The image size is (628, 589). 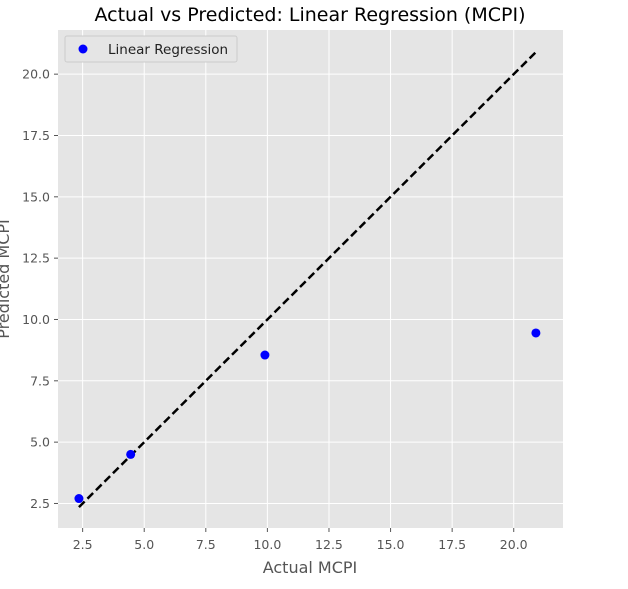 What do you see at coordinates (40, 442) in the screenshot?
I see `y-tick-label: 5.0` at bounding box center [40, 442].